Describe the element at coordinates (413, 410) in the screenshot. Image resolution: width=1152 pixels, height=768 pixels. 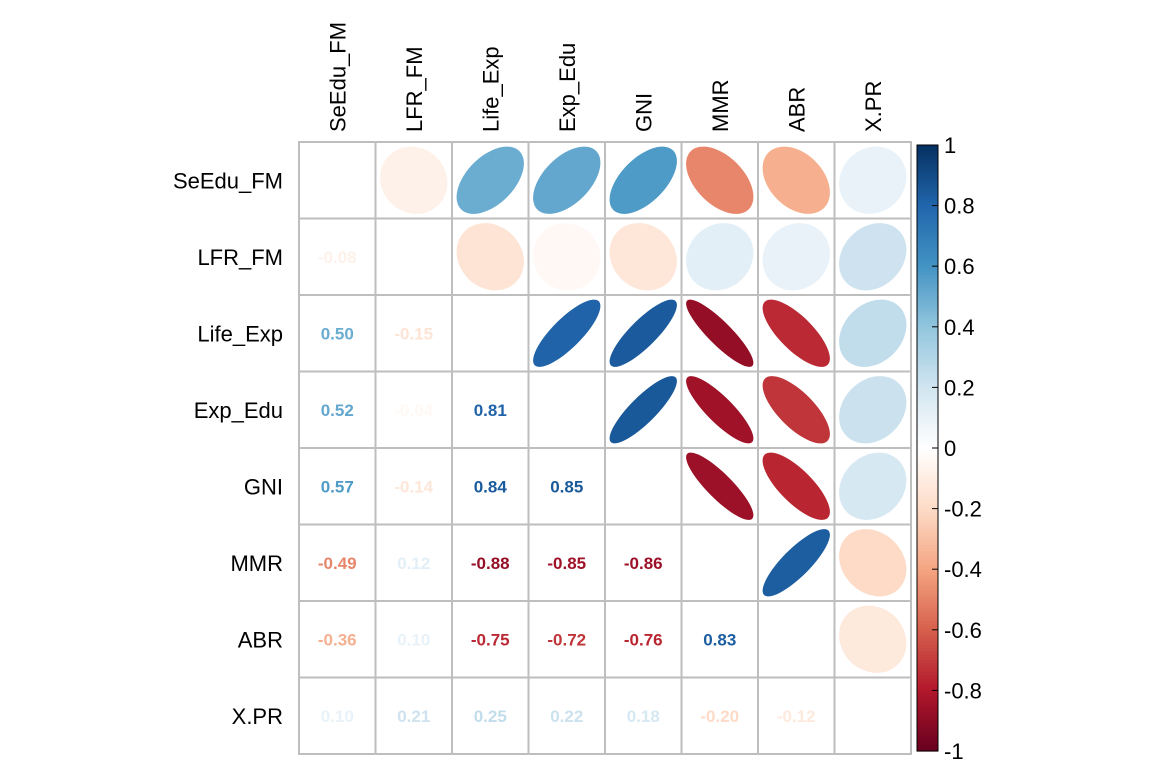
I see `value-label-exp-edu-lfr-fm: -0.04` at that location.